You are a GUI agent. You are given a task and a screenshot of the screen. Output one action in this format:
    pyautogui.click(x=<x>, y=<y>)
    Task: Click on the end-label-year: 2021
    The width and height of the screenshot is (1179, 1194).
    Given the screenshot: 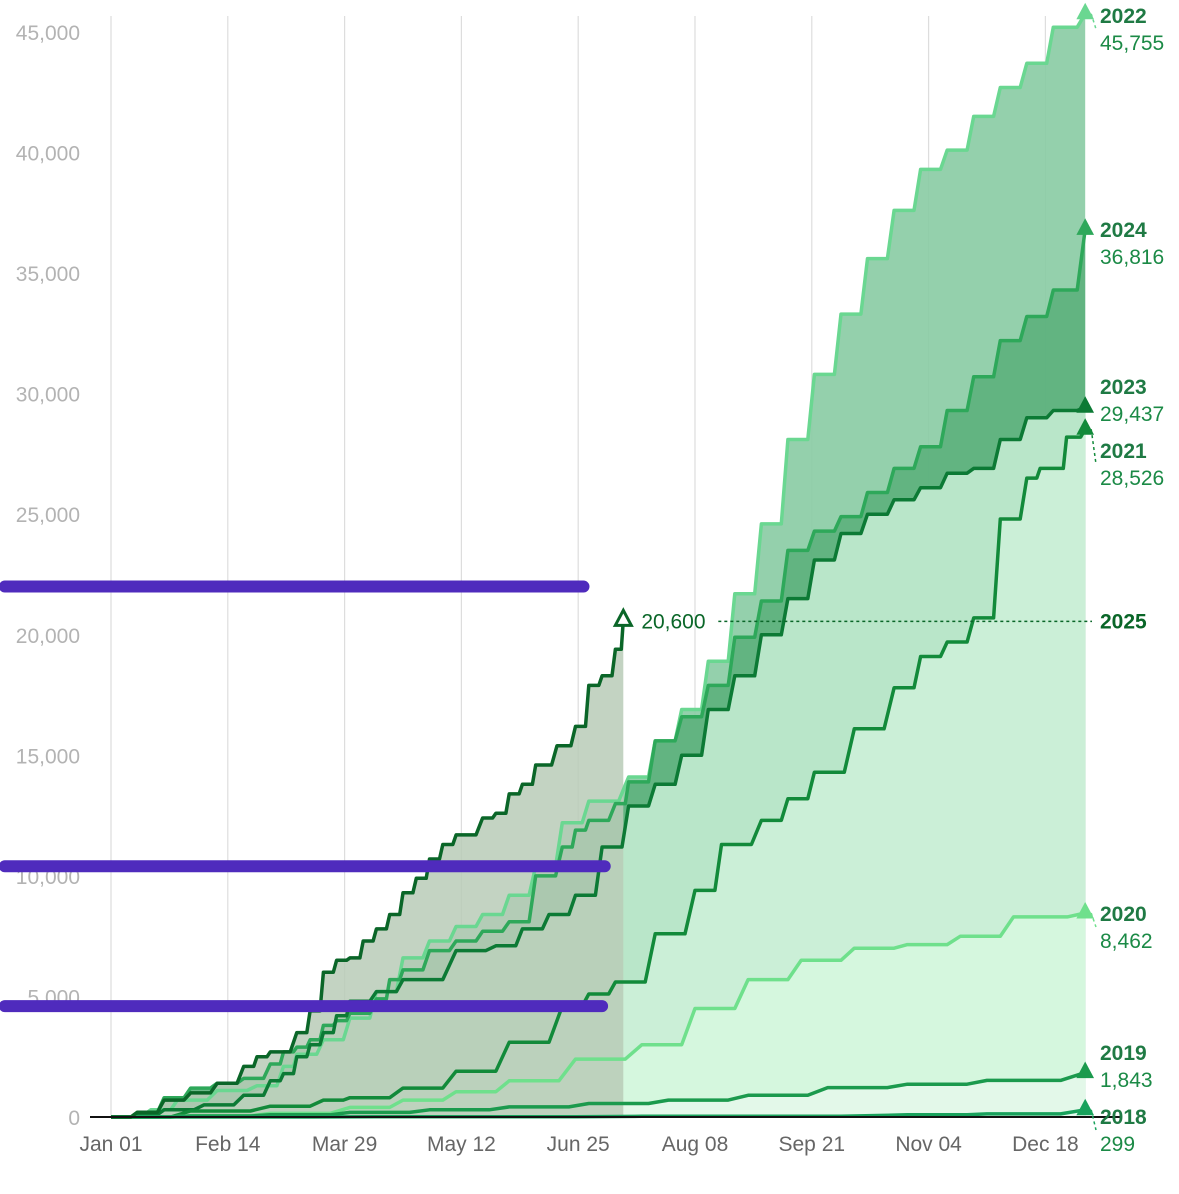 What is the action you would take?
    pyautogui.click(x=1123, y=451)
    